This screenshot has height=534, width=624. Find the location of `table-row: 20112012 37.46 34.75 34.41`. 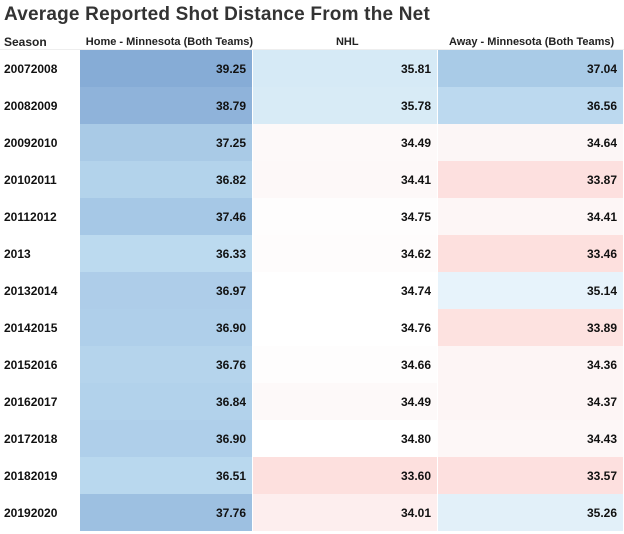

table-row: 20112012 37.46 34.75 34.41 is located at coordinates (312, 216).